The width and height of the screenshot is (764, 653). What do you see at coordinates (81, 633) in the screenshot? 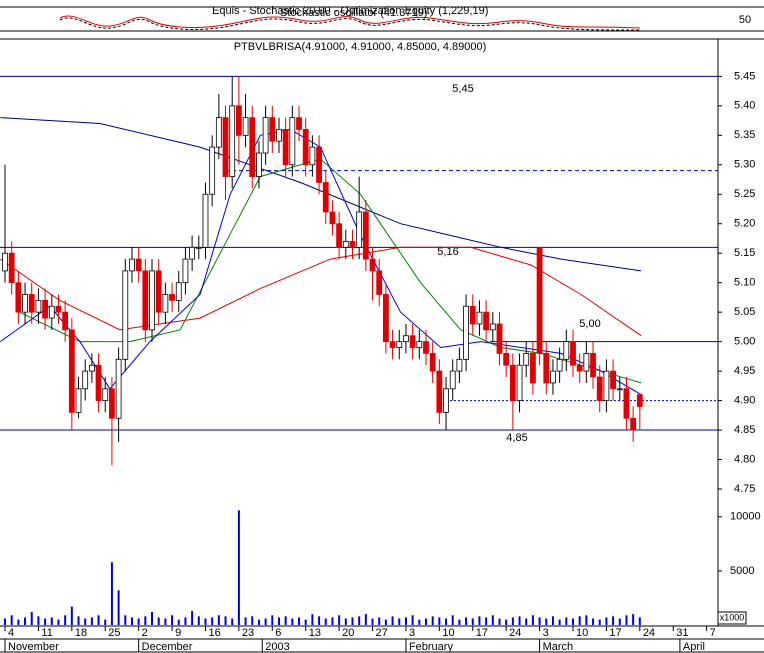
I see `x-tick-label: 18` at bounding box center [81, 633].